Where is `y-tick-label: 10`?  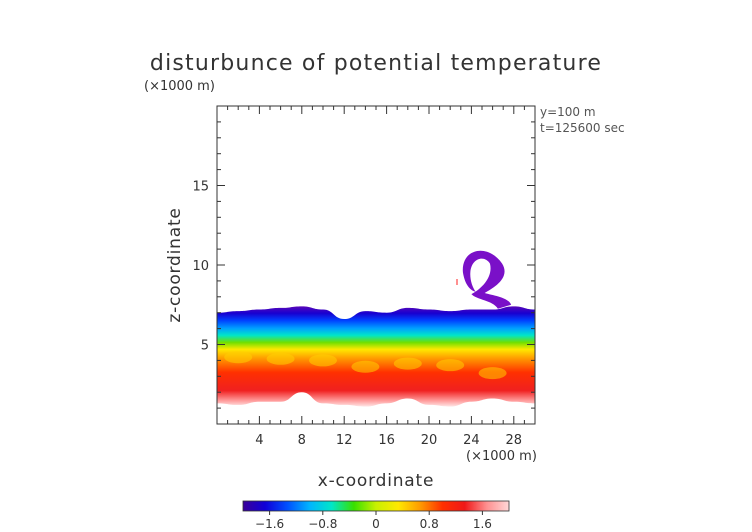
y-tick-label: 10 is located at coordinates (200, 266).